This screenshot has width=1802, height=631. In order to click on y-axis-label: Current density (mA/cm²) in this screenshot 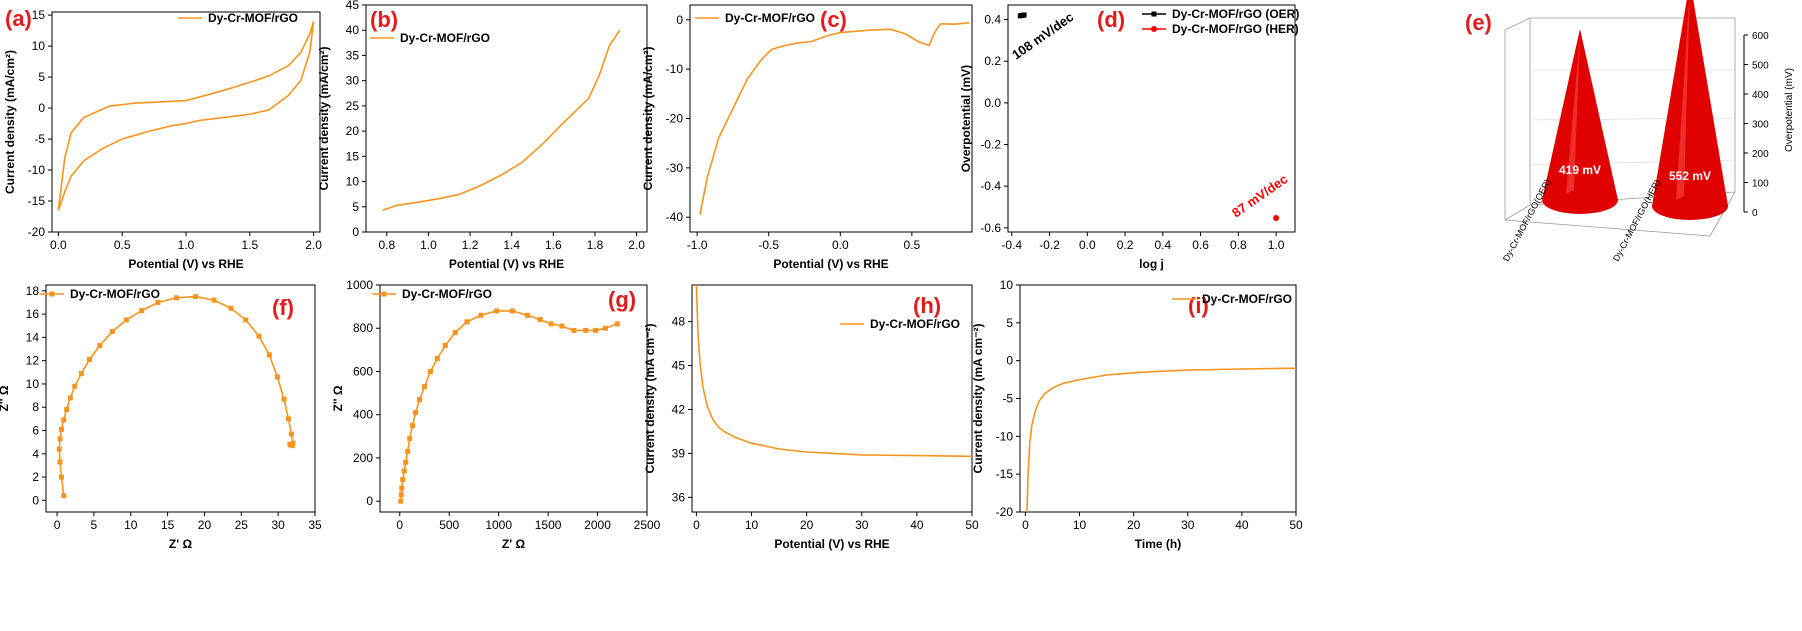, I will do `click(324, 118)`.